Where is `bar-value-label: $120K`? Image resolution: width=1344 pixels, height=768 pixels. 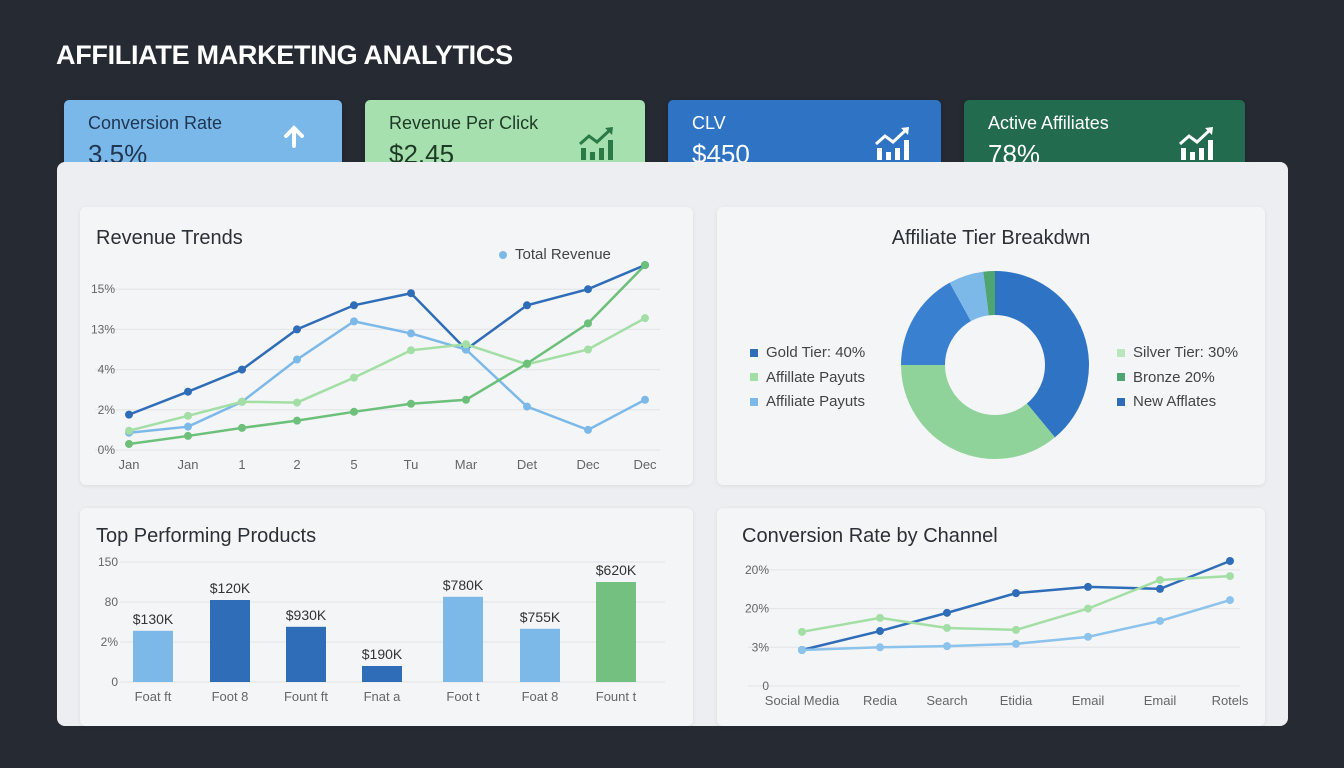 bar-value-label: $120K is located at coordinates (230, 588).